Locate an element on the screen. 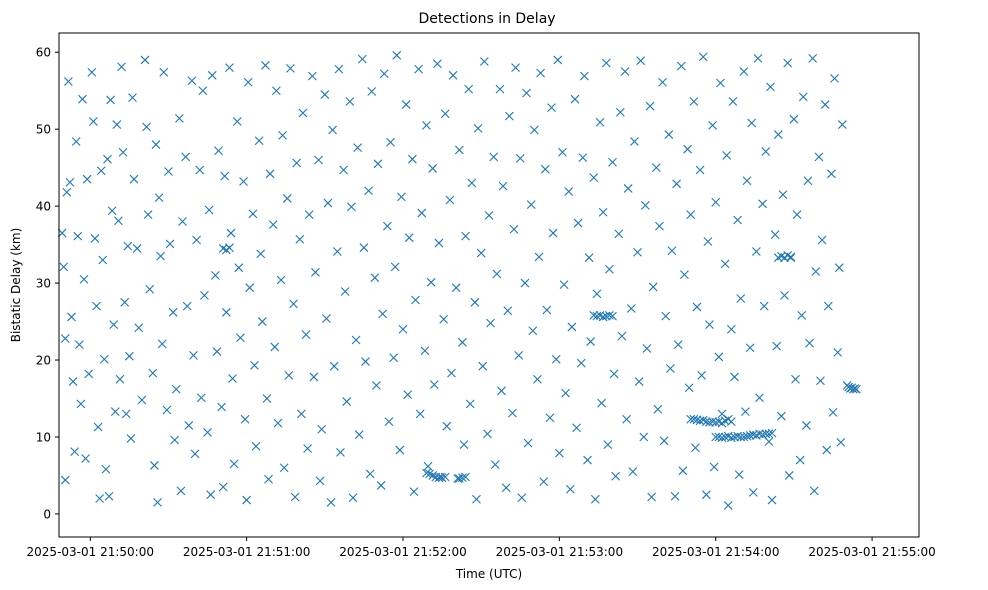  y-tick-label: 30 is located at coordinates (43, 284).